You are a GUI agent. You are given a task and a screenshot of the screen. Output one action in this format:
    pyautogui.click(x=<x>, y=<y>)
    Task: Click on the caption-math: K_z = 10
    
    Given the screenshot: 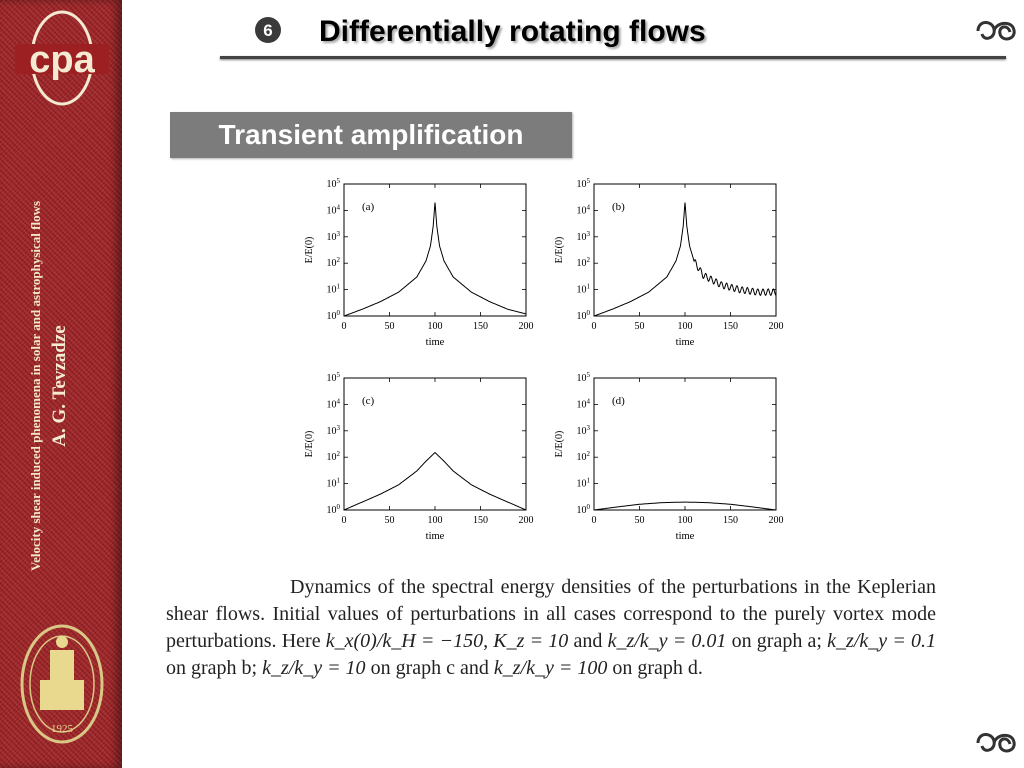 What is the action you would take?
    pyautogui.click(x=531, y=641)
    